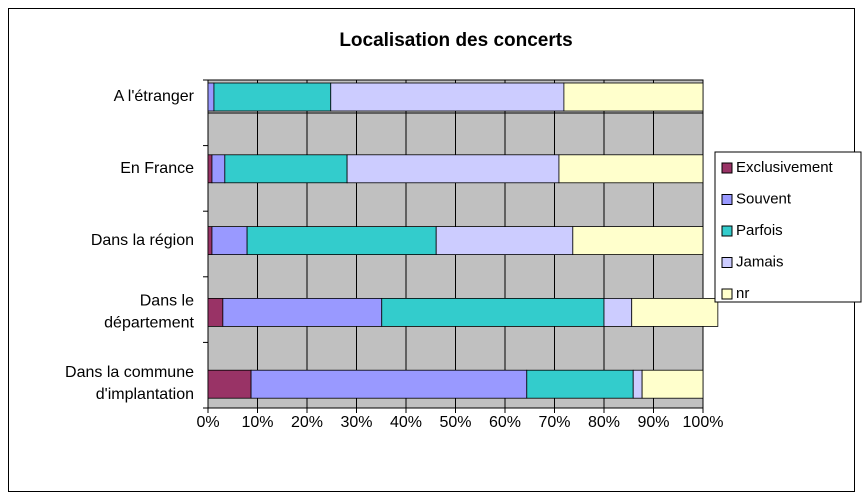  I want to click on chart-title: Localisation des concerts, so click(455, 40).